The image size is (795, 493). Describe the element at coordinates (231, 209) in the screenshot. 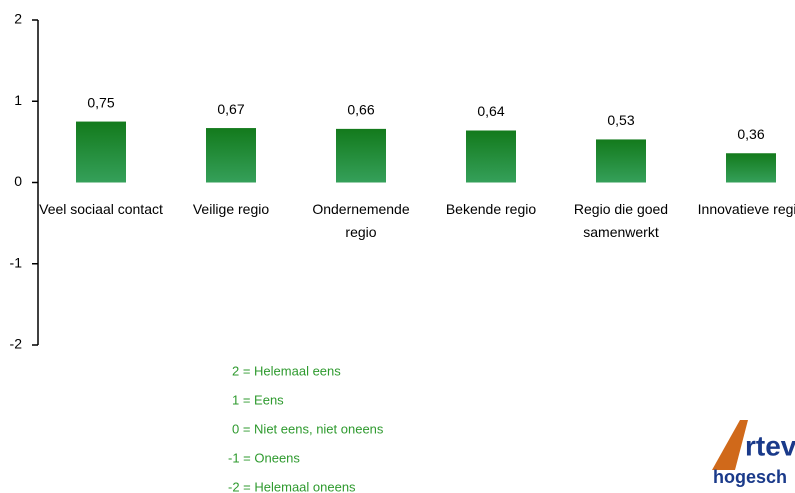

I see `x-tick-label: Veilige regio` at that location.